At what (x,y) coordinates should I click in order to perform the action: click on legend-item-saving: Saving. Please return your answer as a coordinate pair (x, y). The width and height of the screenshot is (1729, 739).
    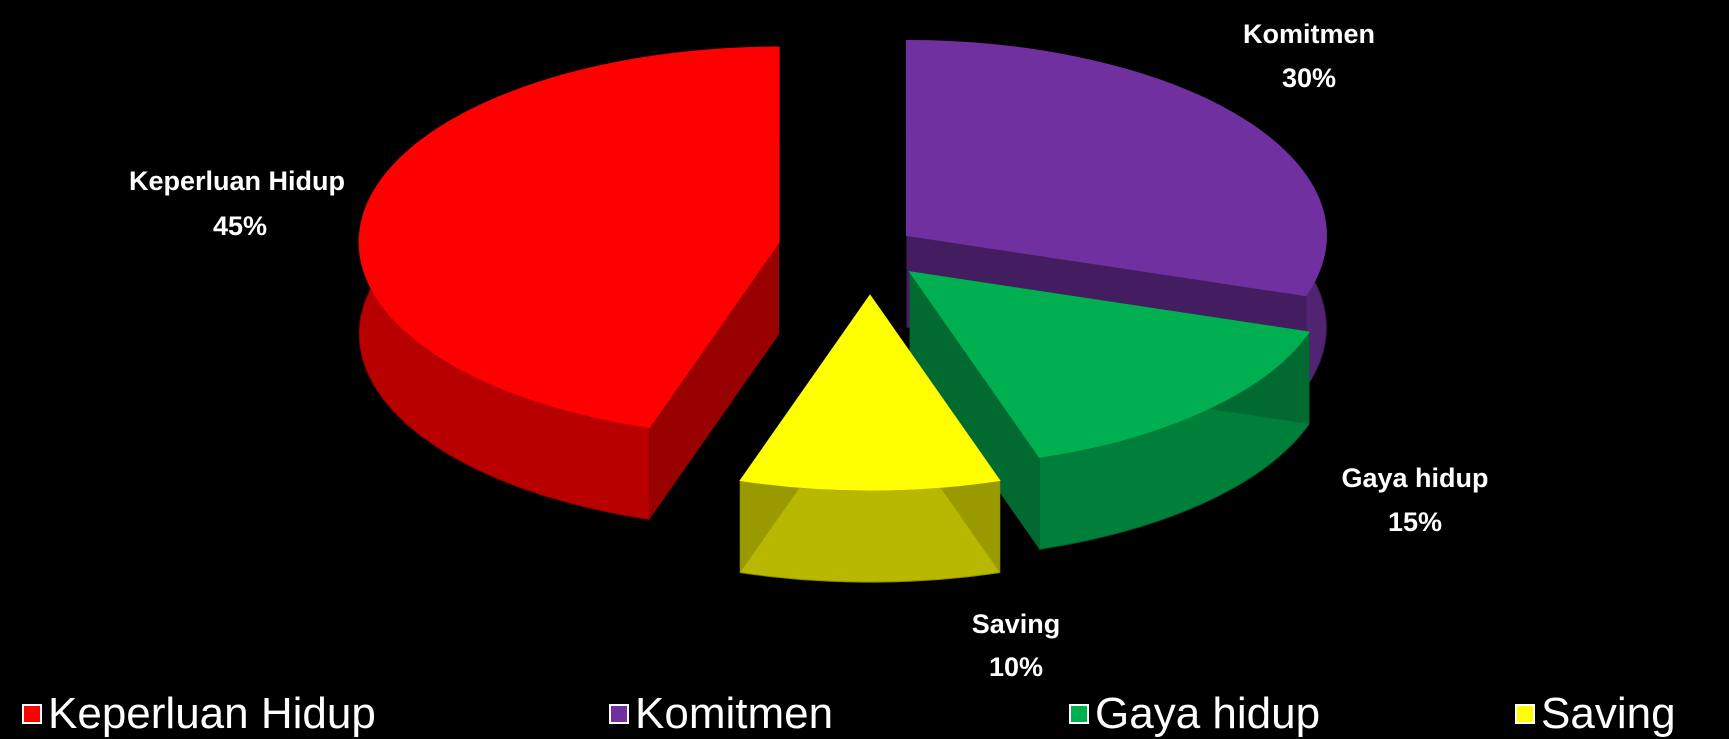
    Looking at the image, I should click on (1595, 713).